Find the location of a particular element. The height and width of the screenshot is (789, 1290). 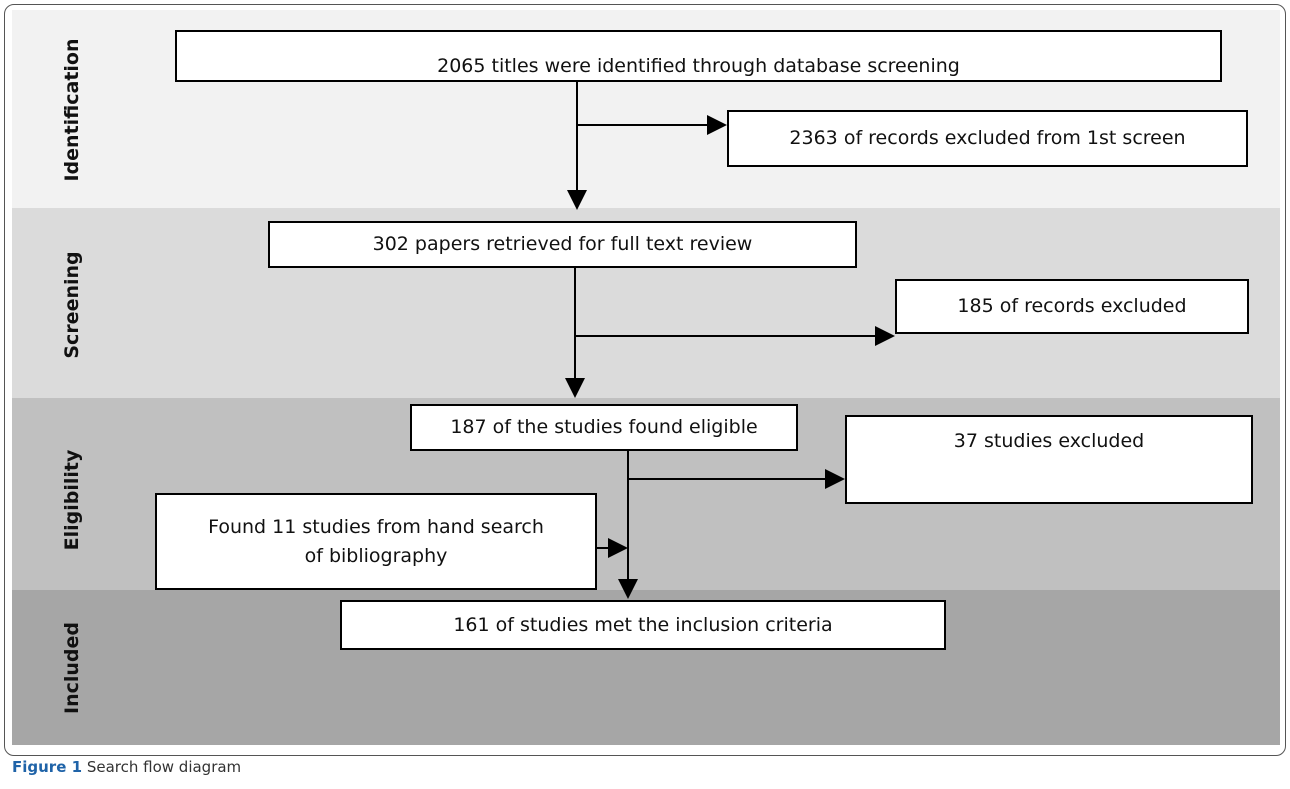

caption-text: Search flow diagram is located at coordinates (164, 767).